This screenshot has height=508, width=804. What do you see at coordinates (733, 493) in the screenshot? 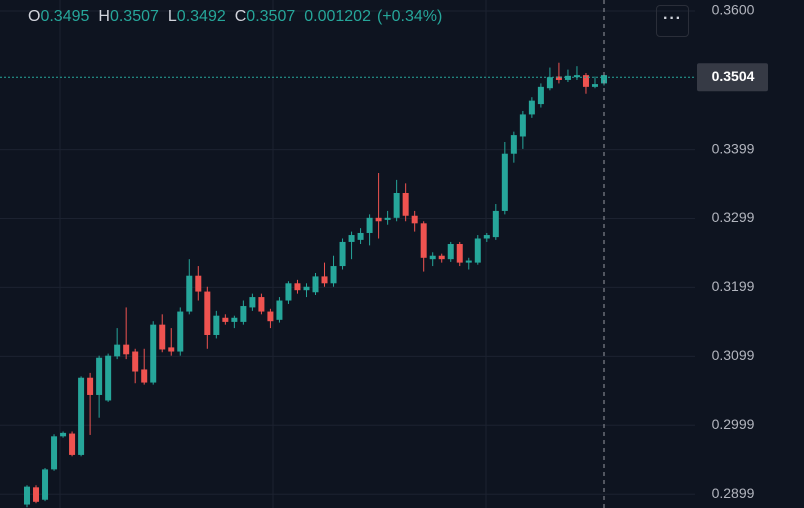
I see `y-tick-label: 0.2899` at bounding box center [733, 493].